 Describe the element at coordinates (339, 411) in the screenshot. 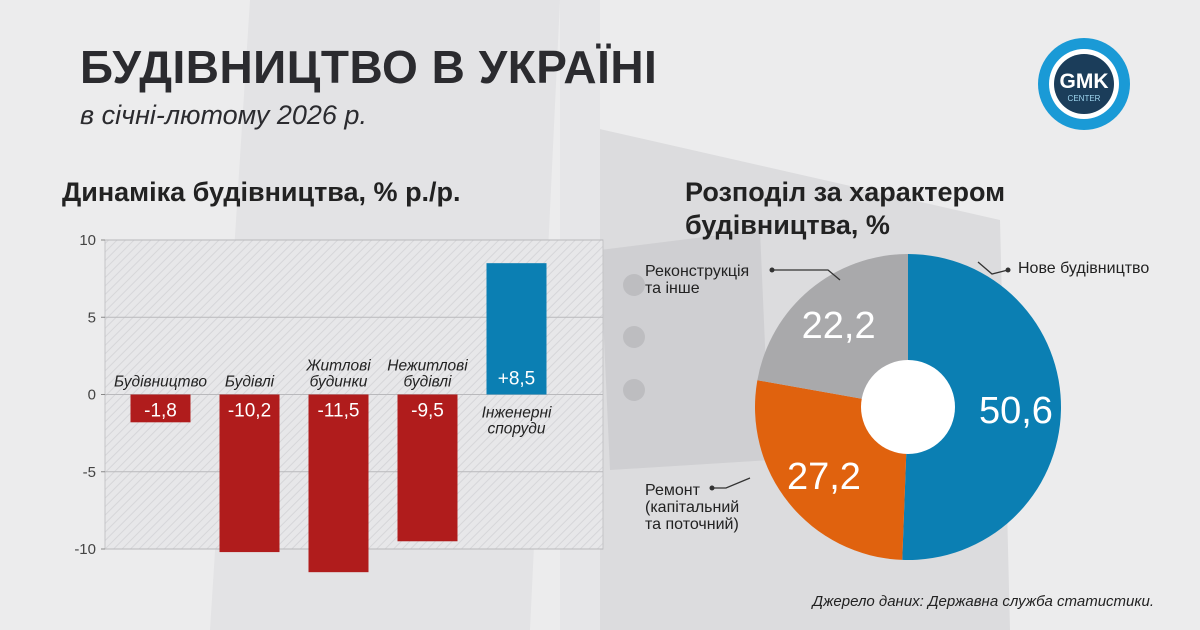

I see `bar-value-label: -11,5` at that location.